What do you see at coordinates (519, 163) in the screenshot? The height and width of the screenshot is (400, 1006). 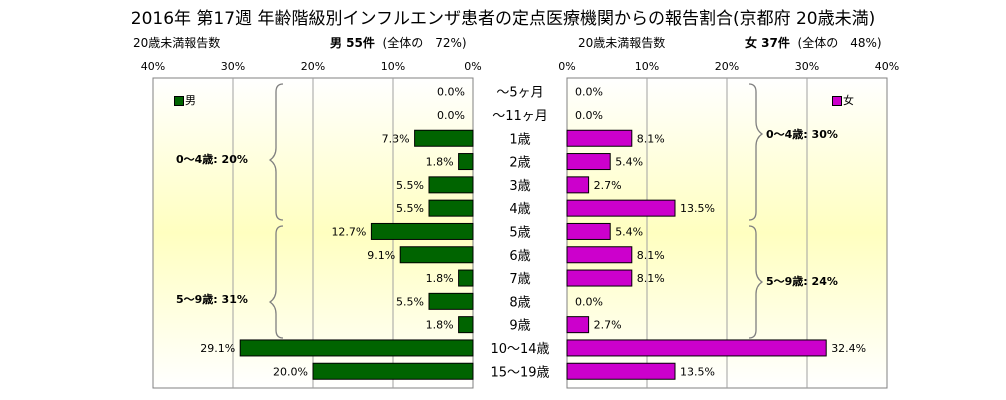 I see `age-category-label: 2歳` at bounding box center [519, 163].